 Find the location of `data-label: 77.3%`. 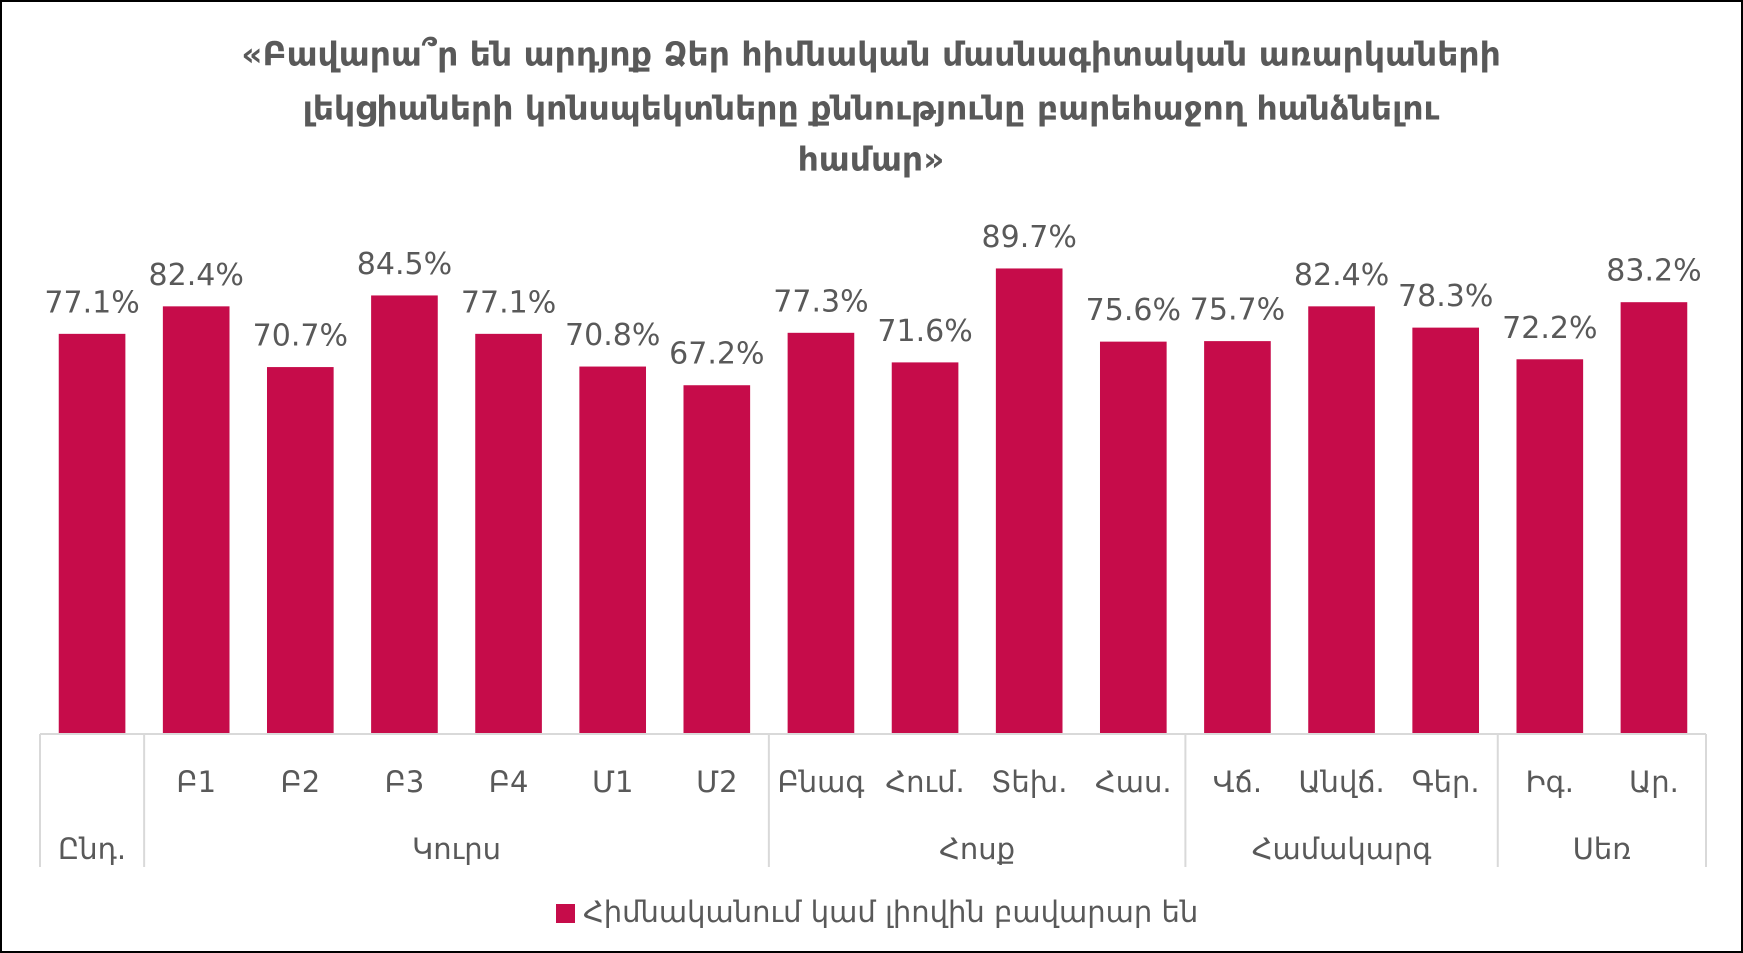

data-label: 77.3% is located at coordinates (820, 301).